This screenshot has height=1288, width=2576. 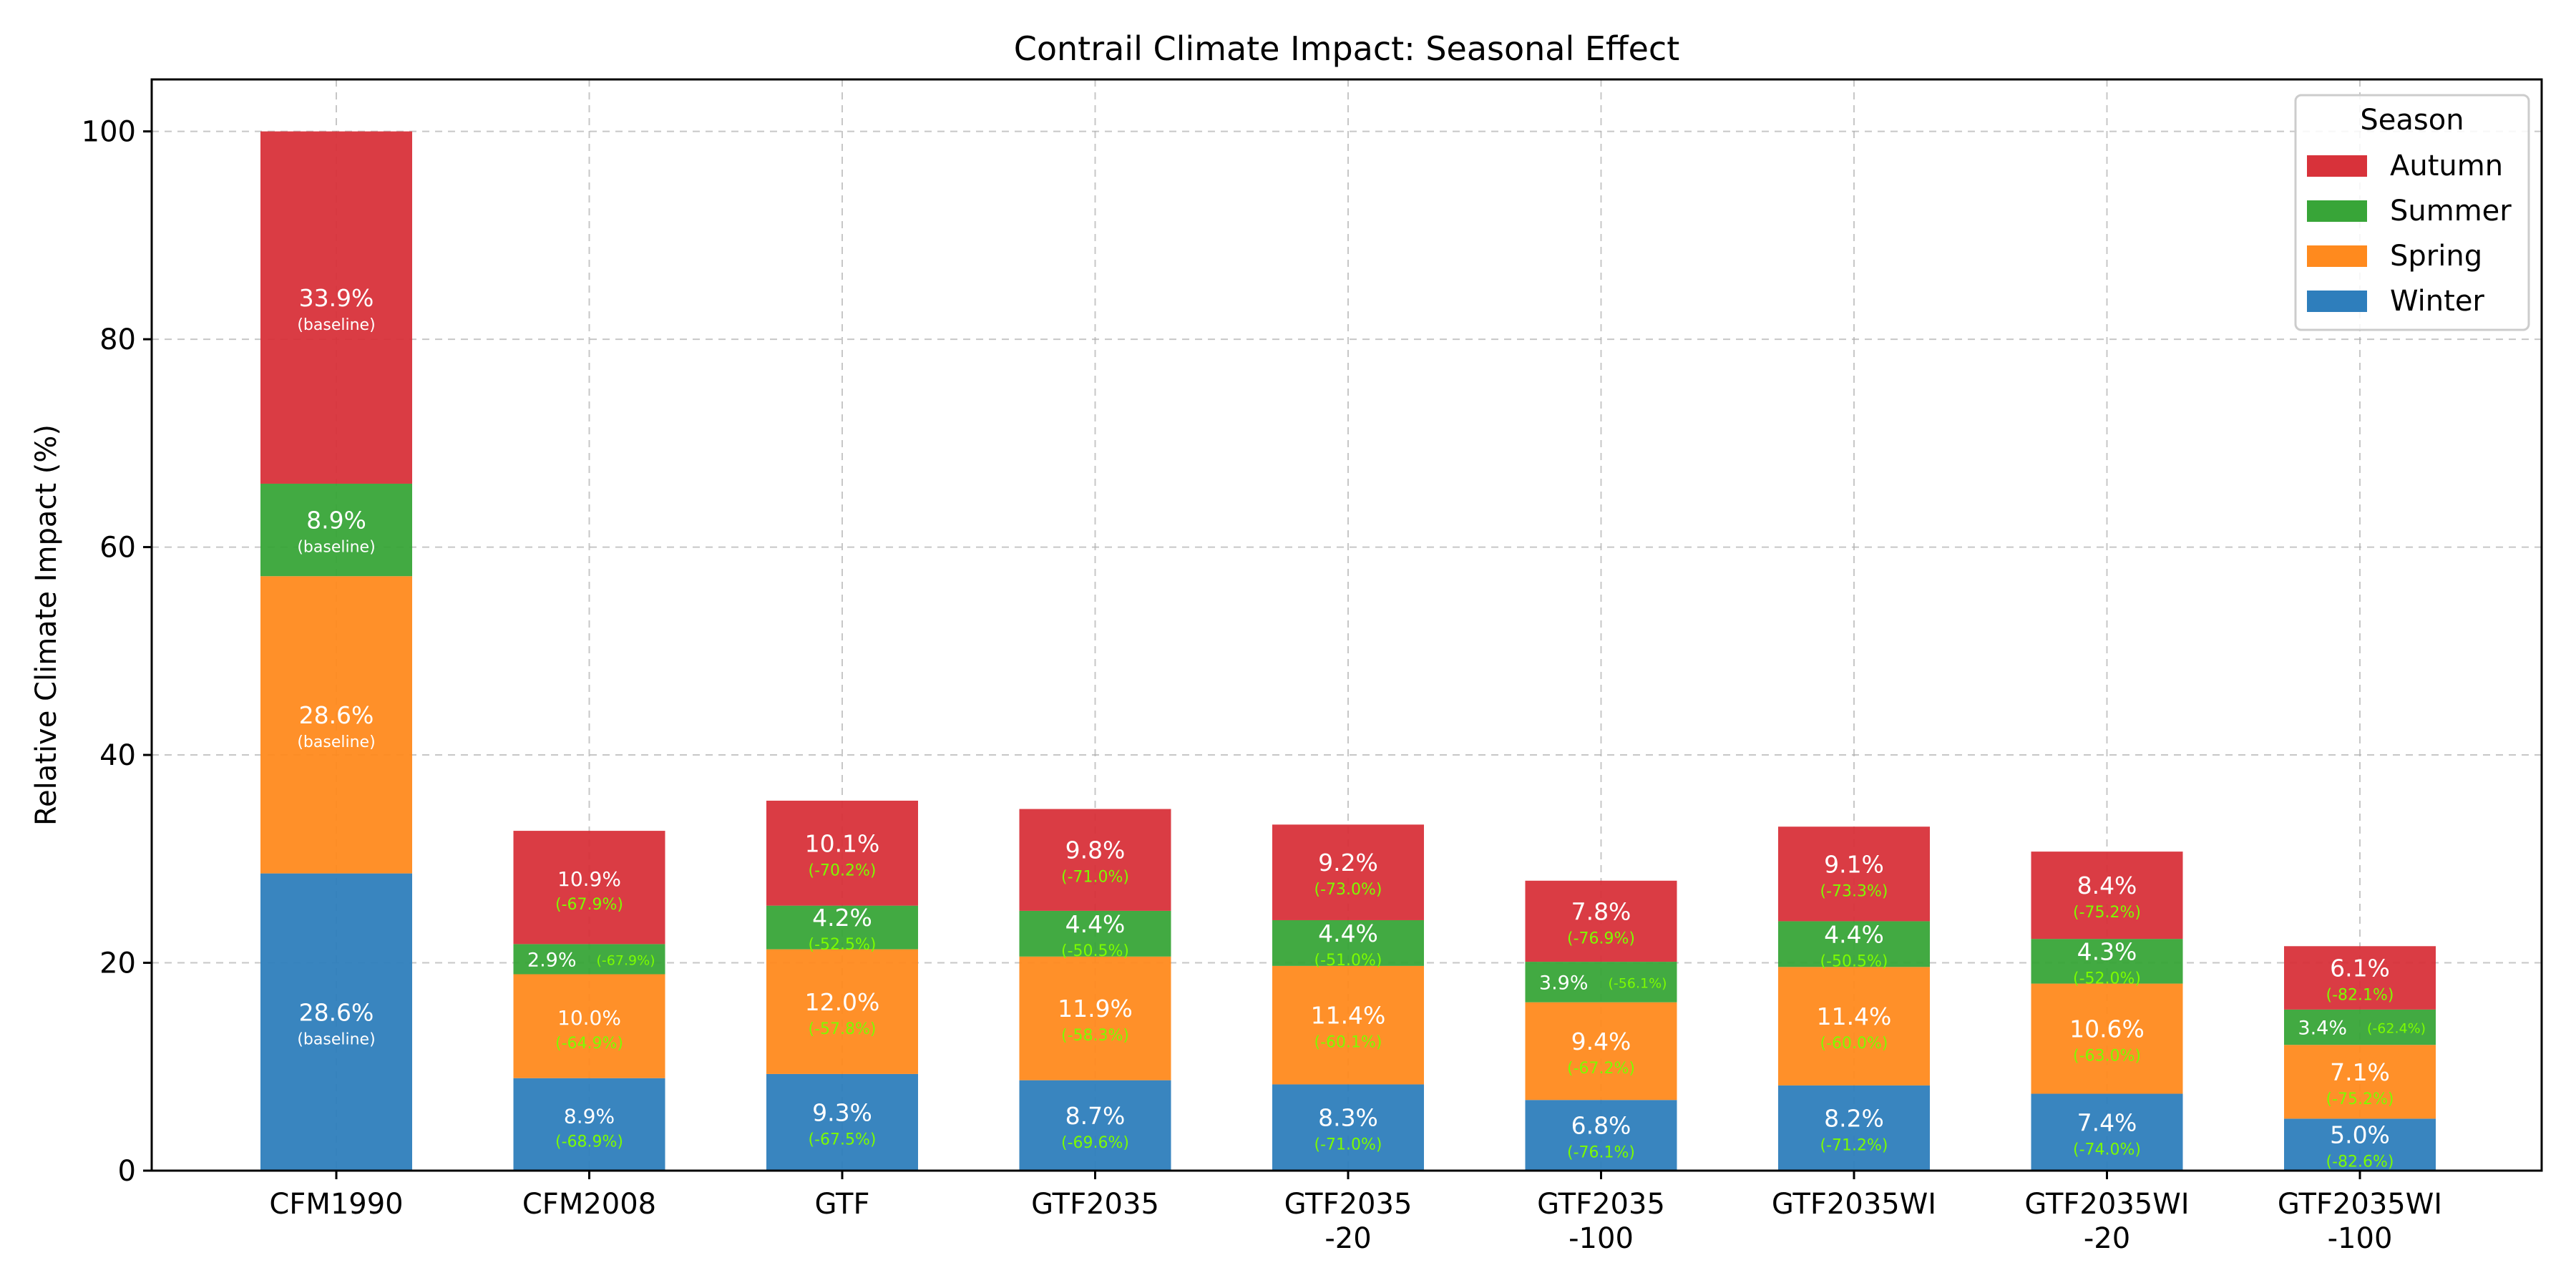 I want to click on segment-change-label: (-71.2%), so click(x=1854, y=1145).